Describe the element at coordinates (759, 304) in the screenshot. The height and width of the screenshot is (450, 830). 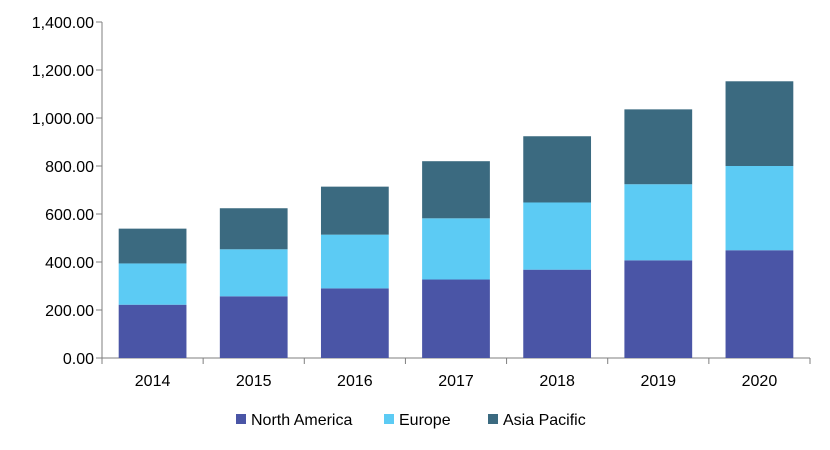
I see `bar-north-america-2020` at that location.